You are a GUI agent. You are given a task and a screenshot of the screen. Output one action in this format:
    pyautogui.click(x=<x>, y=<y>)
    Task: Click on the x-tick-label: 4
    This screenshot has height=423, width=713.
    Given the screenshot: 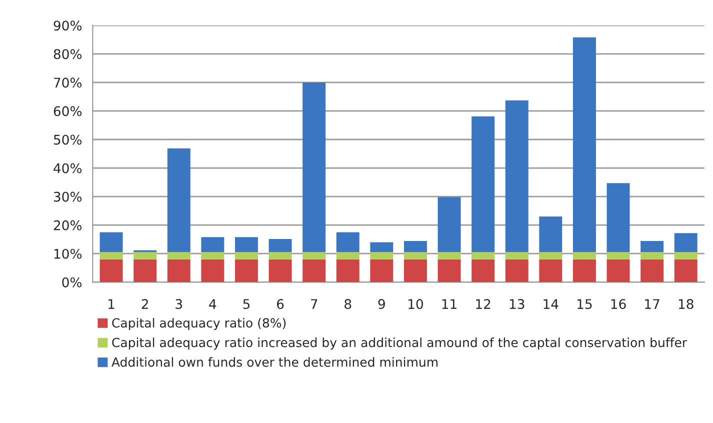 What is the action you would take?
    pyautogui.click(x=212, y=304)
    